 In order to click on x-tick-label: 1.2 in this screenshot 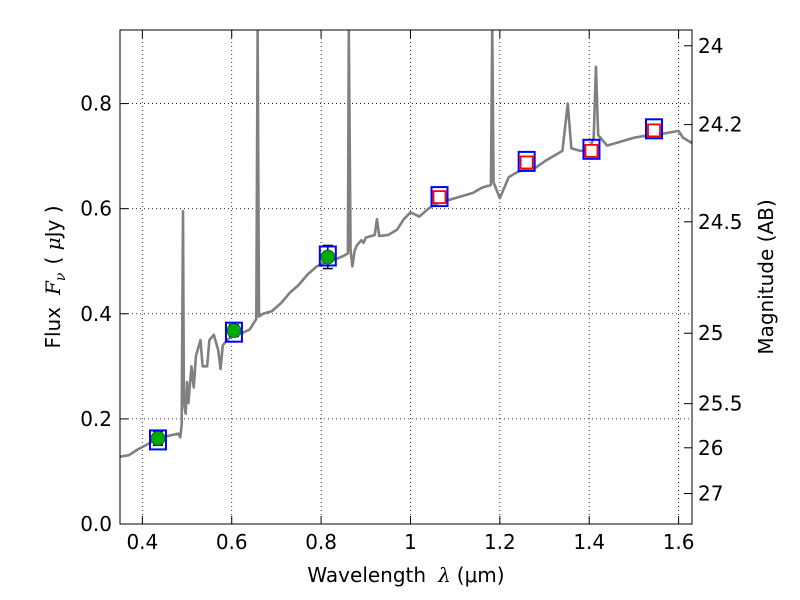, I will do `click(500, 542)`.